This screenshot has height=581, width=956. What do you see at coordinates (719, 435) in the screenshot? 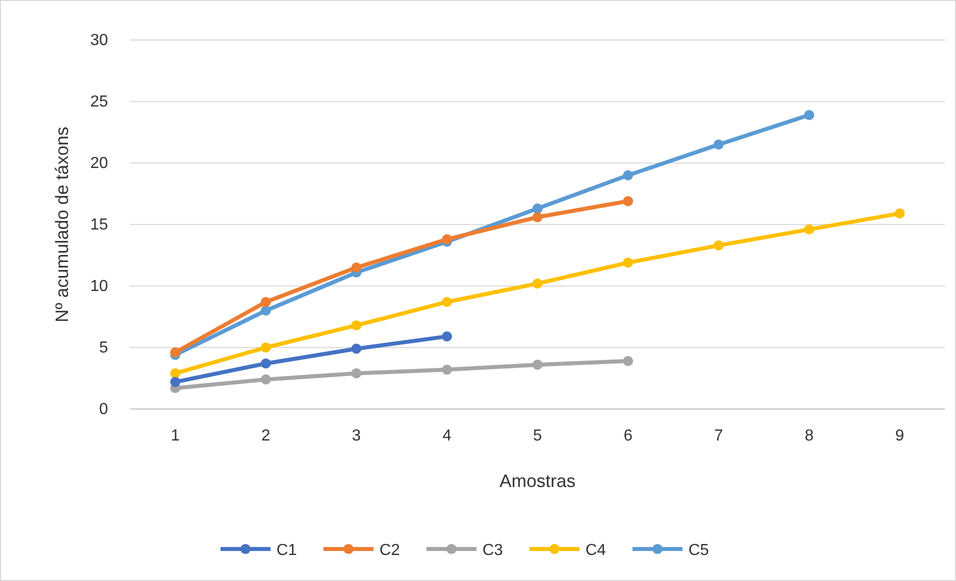
I see `x-tick-label: 7` at bounding box center [719, 435].